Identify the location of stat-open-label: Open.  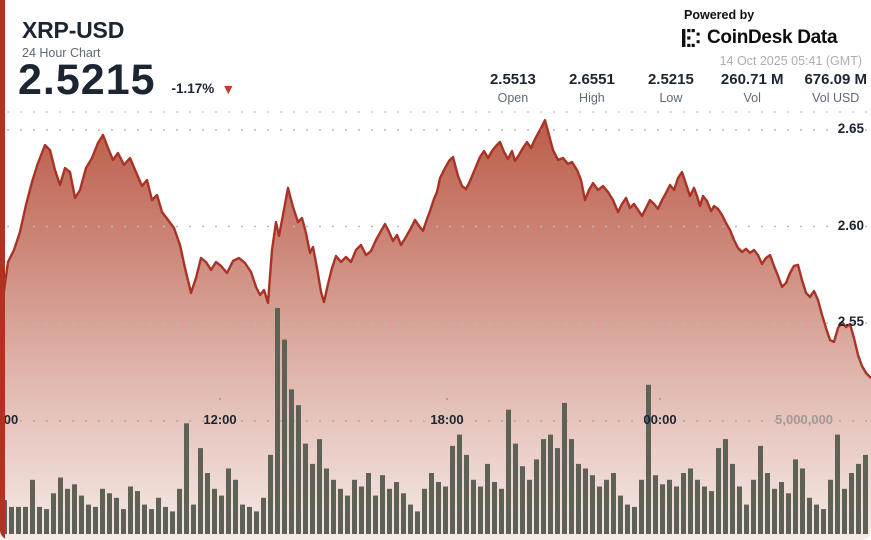
(513, 98).